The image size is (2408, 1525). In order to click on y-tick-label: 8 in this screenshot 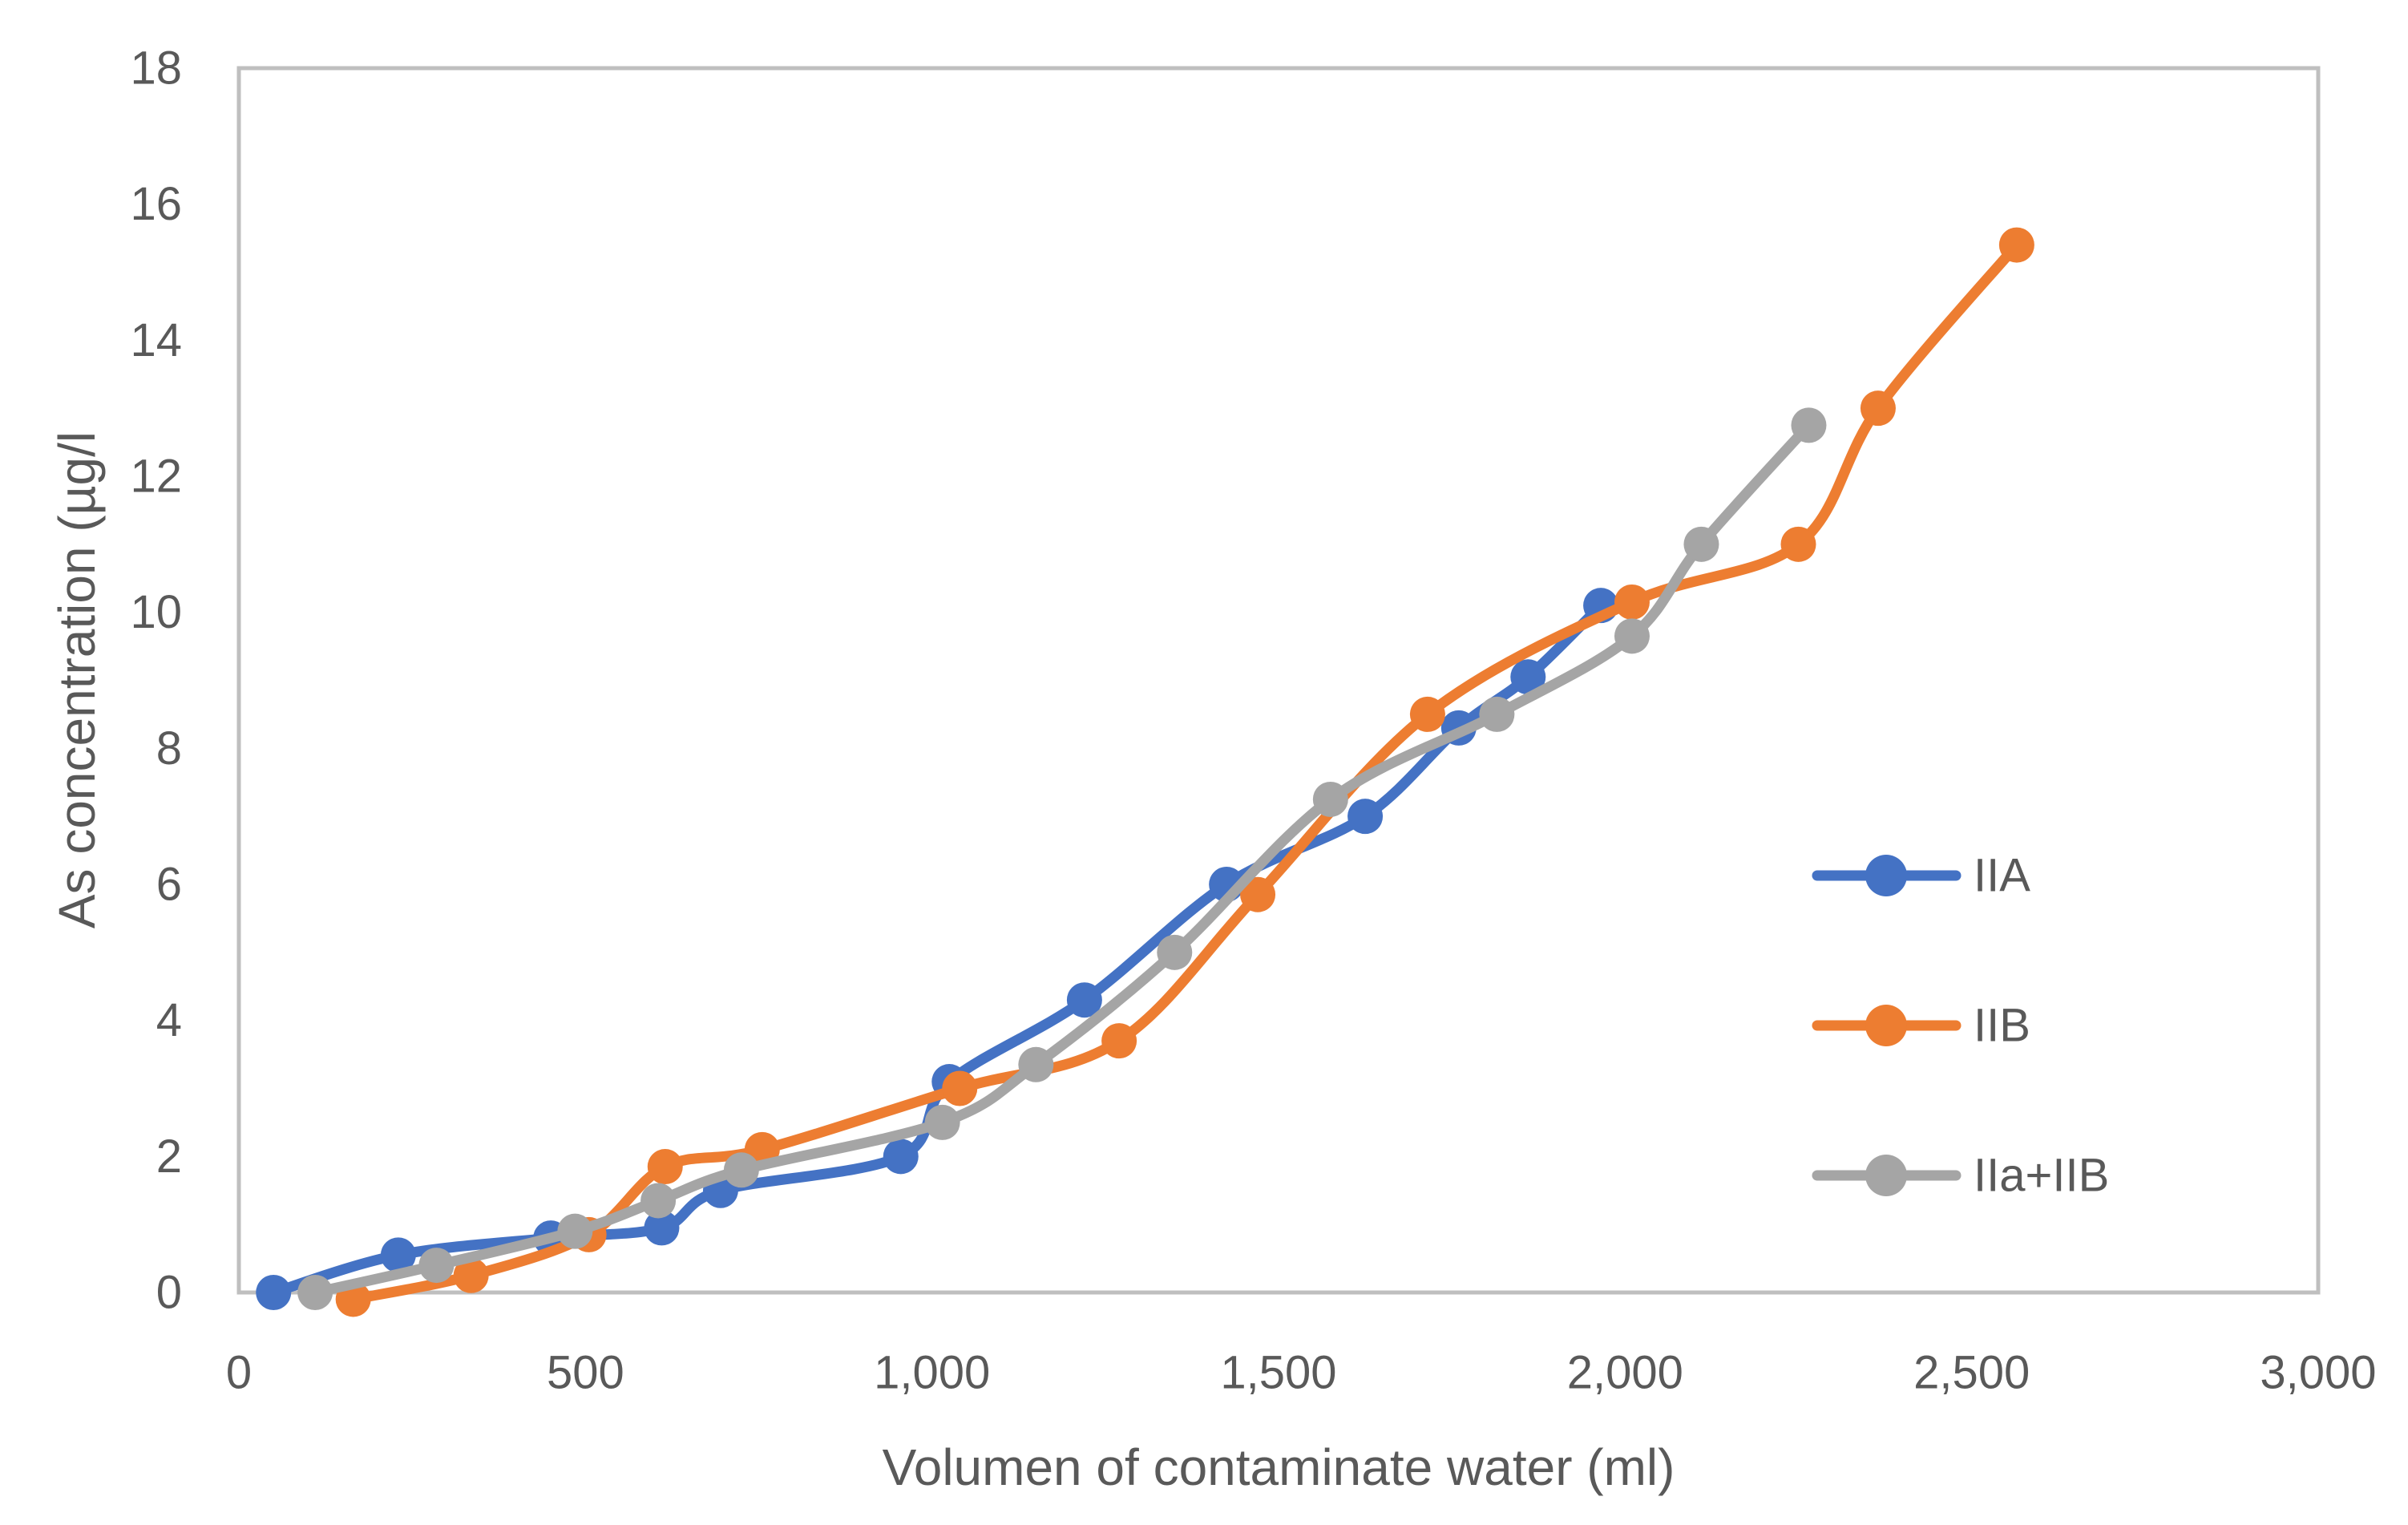, I will do `click(169, 748)`.